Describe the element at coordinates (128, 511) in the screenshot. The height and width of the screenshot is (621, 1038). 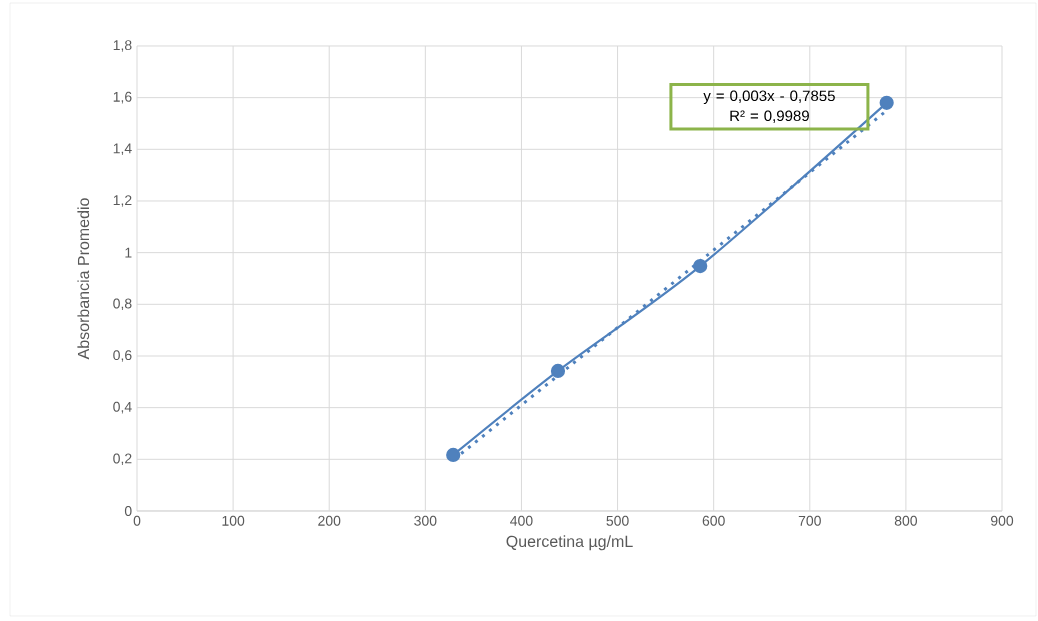
I see `y-tick-label: 0` at that location.